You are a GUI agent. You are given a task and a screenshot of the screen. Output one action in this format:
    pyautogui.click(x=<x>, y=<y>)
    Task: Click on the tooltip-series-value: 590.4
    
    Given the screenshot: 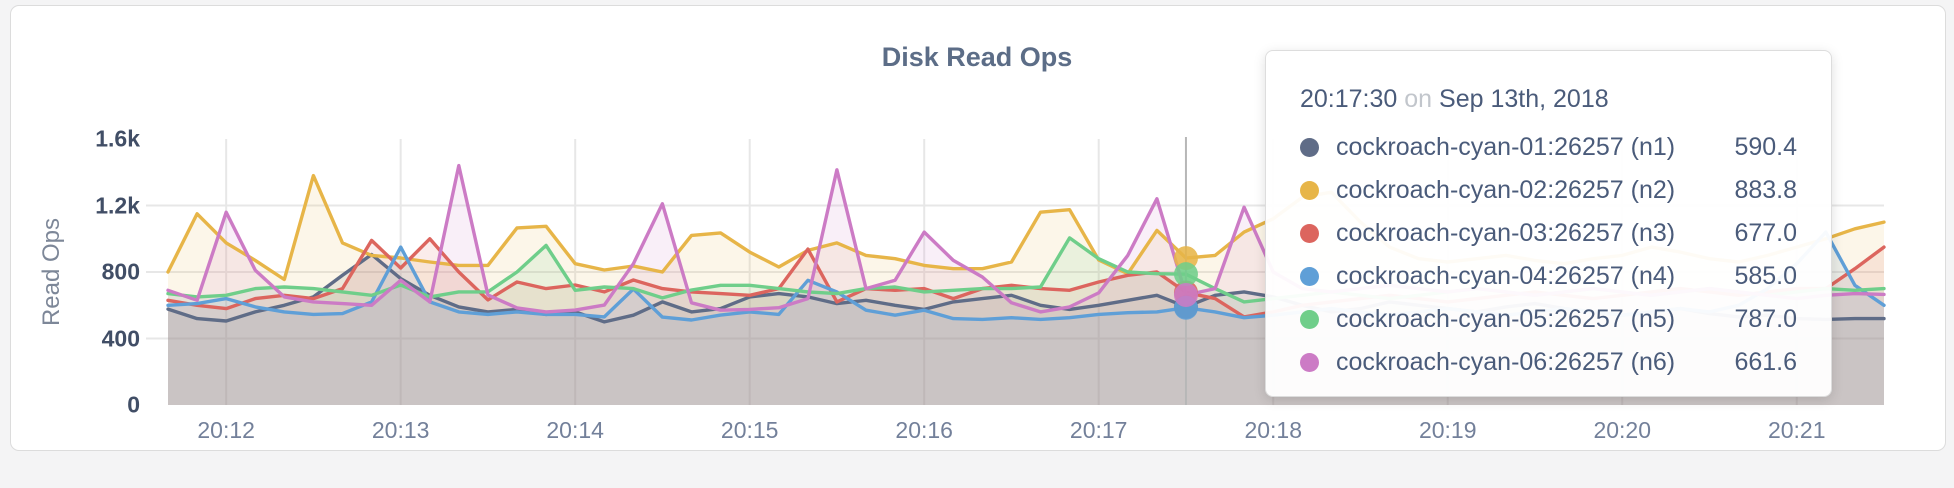 What is the action you would take?
    pyautogui.click(x=1765, y=147)
    